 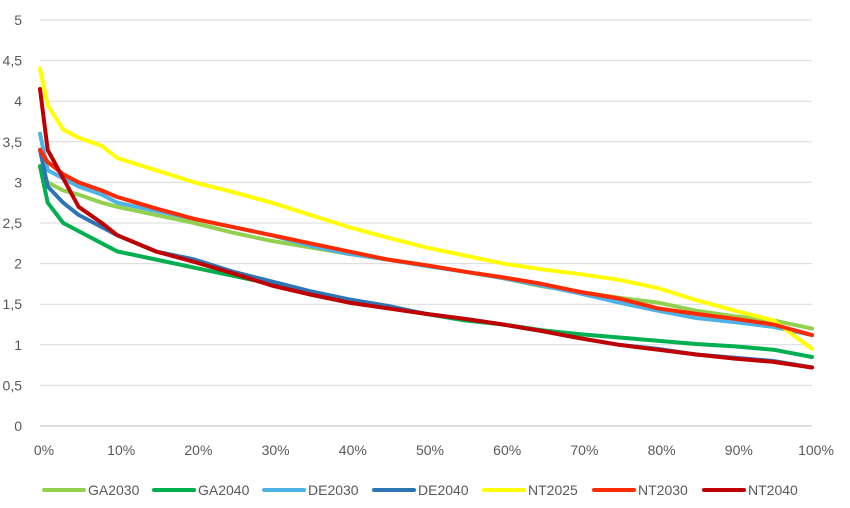 I want to click on y-tick-label: 2,5, so click(x=13, y=223).